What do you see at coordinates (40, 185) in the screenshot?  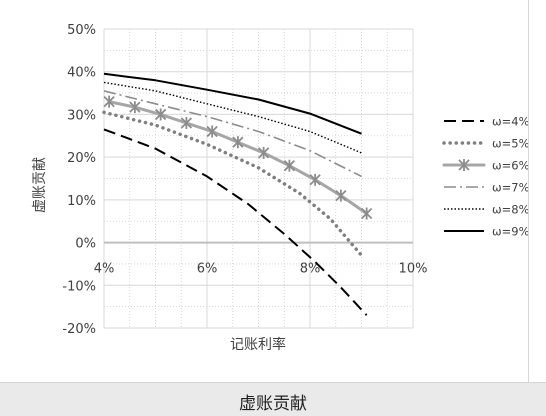 I see `y-axis-title: 虚账贡献` at bounding box center [40, 185].